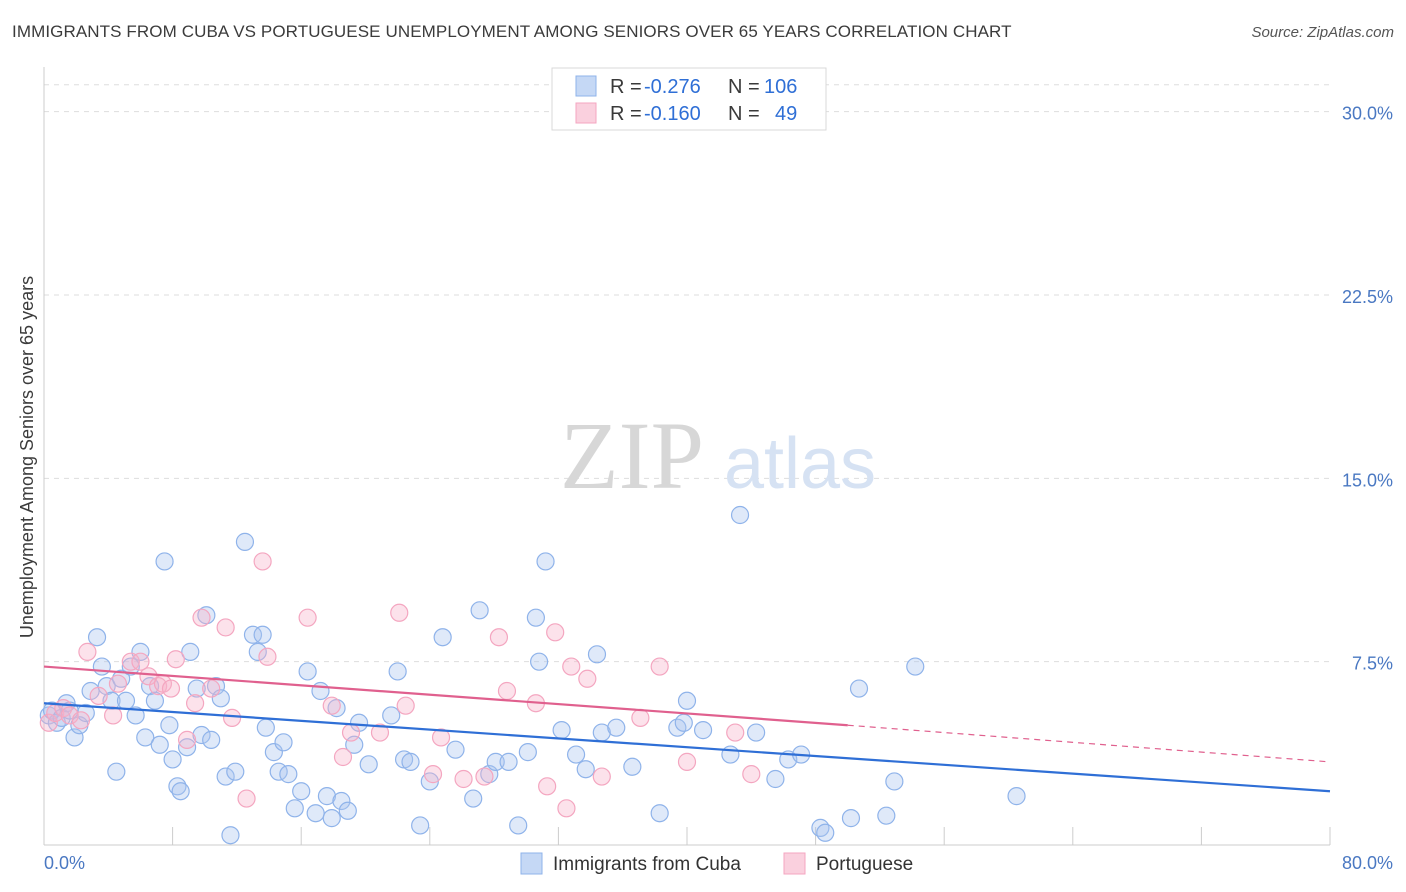 The image size is (1406, 892). Describe the element at coordinates (27, 457) in the screenshot. I see `y-axis-label: Unemployment Among Seniors over 65 years` at that location.